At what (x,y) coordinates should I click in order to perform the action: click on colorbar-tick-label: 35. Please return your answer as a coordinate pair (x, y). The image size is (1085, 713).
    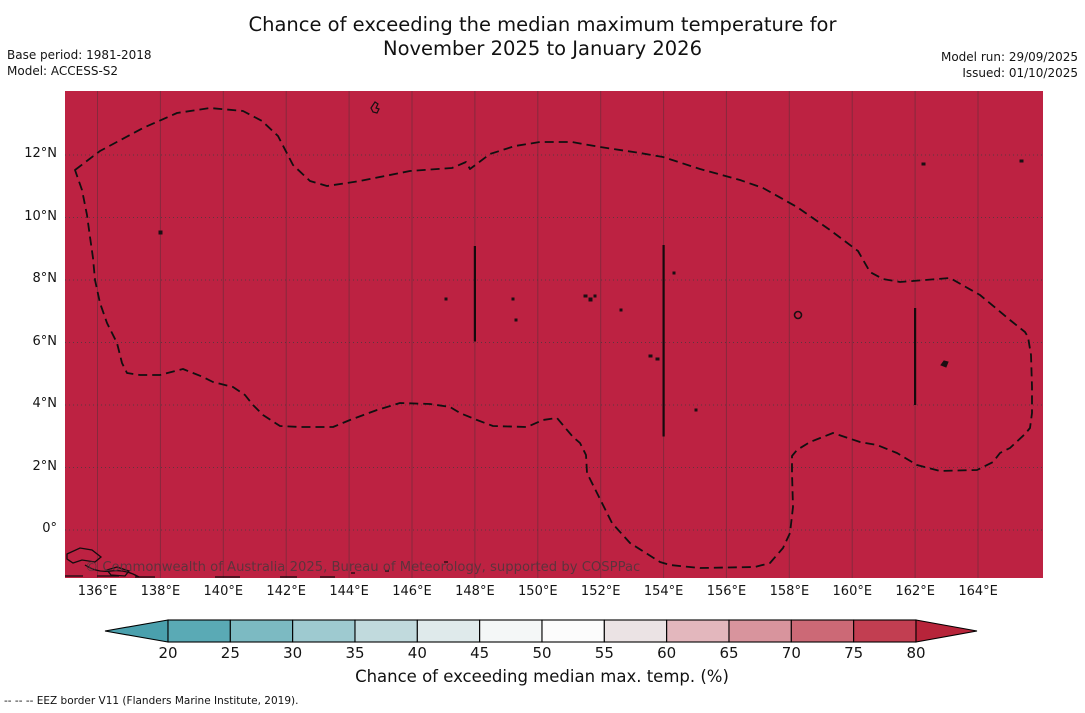
    Looking at the image, I should click on (354, 653).